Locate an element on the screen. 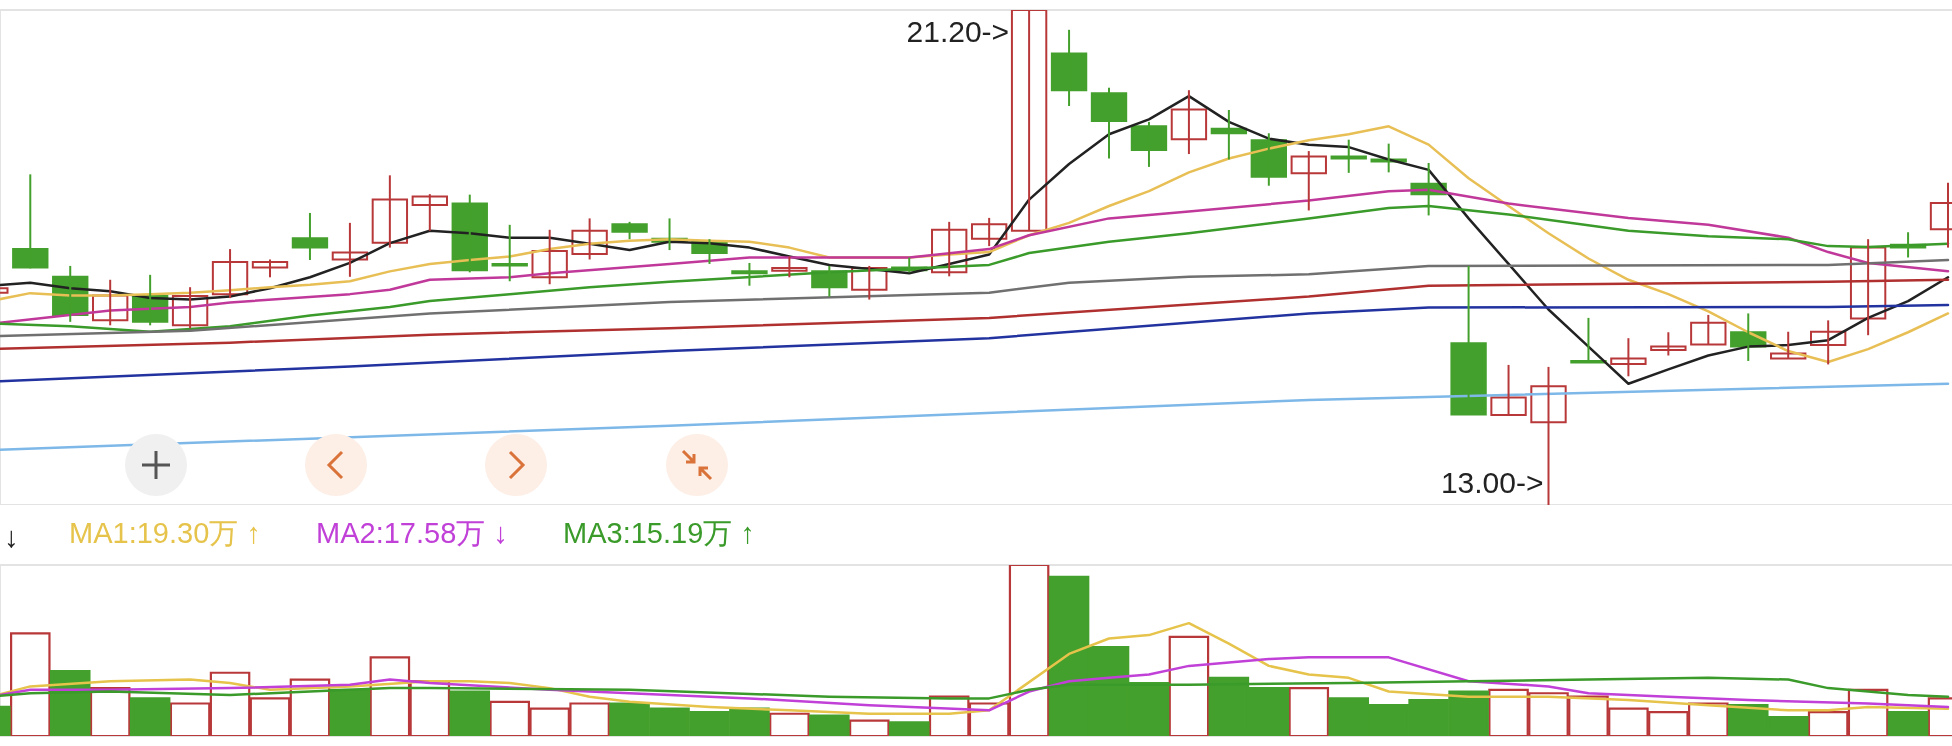 This screenshot has height=746, width=1952. text: MA2:17.58万 ↓ is located at coordinates (412, 532).